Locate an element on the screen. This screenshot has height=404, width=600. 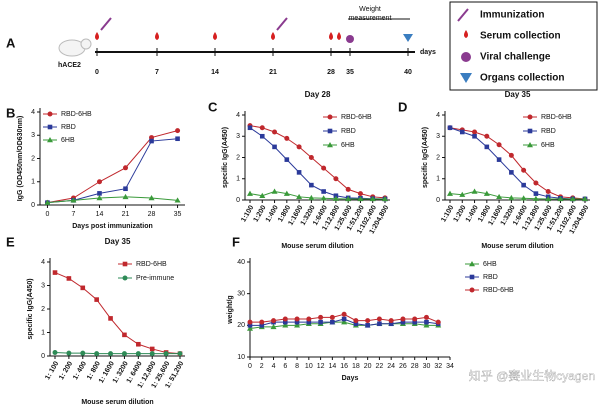
x-tick-label: 34 is located at coordinates (450, 366).